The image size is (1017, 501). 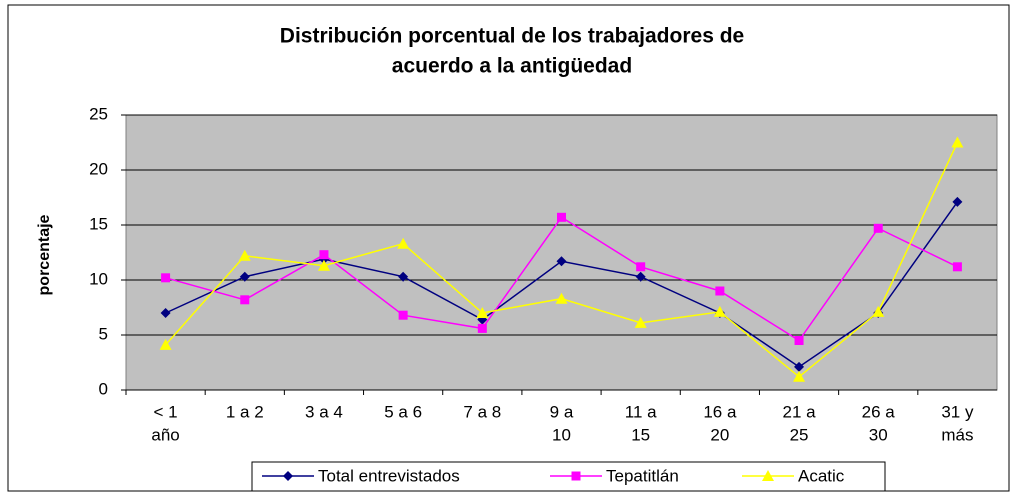 I want to click on y-tick-label: 25, so click(x=98, y=113).